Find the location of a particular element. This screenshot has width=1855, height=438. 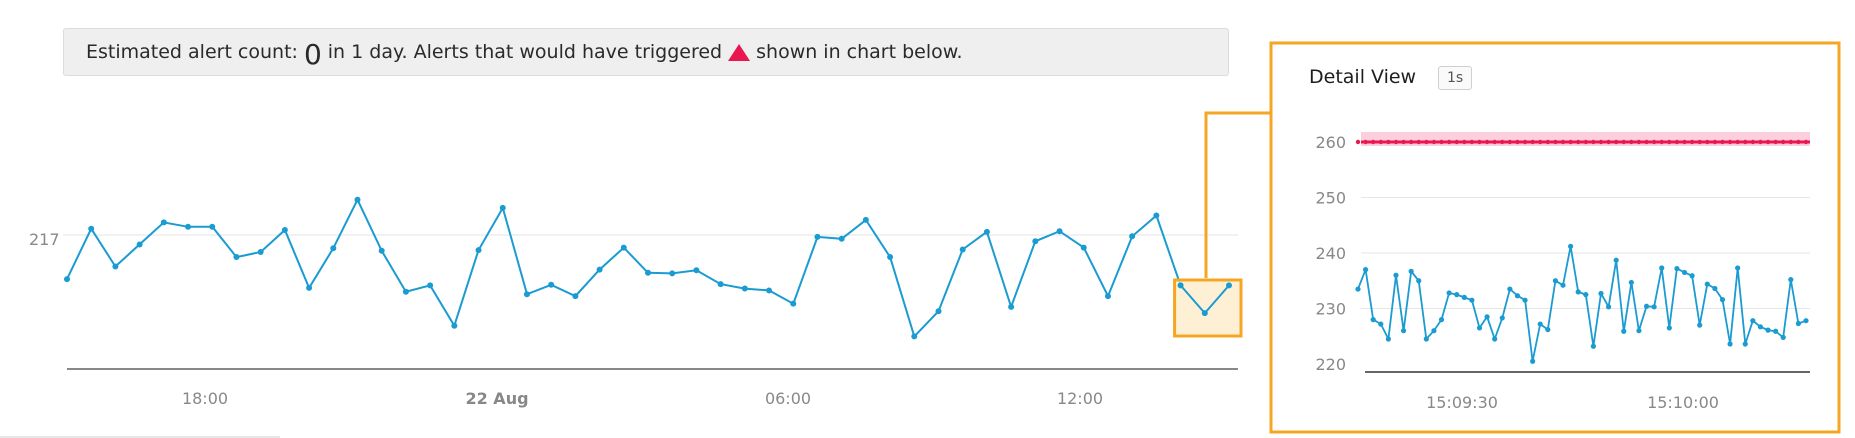

detail-y-ticks: 220 230 240 250 260 is located at coordinates (1330, 253).